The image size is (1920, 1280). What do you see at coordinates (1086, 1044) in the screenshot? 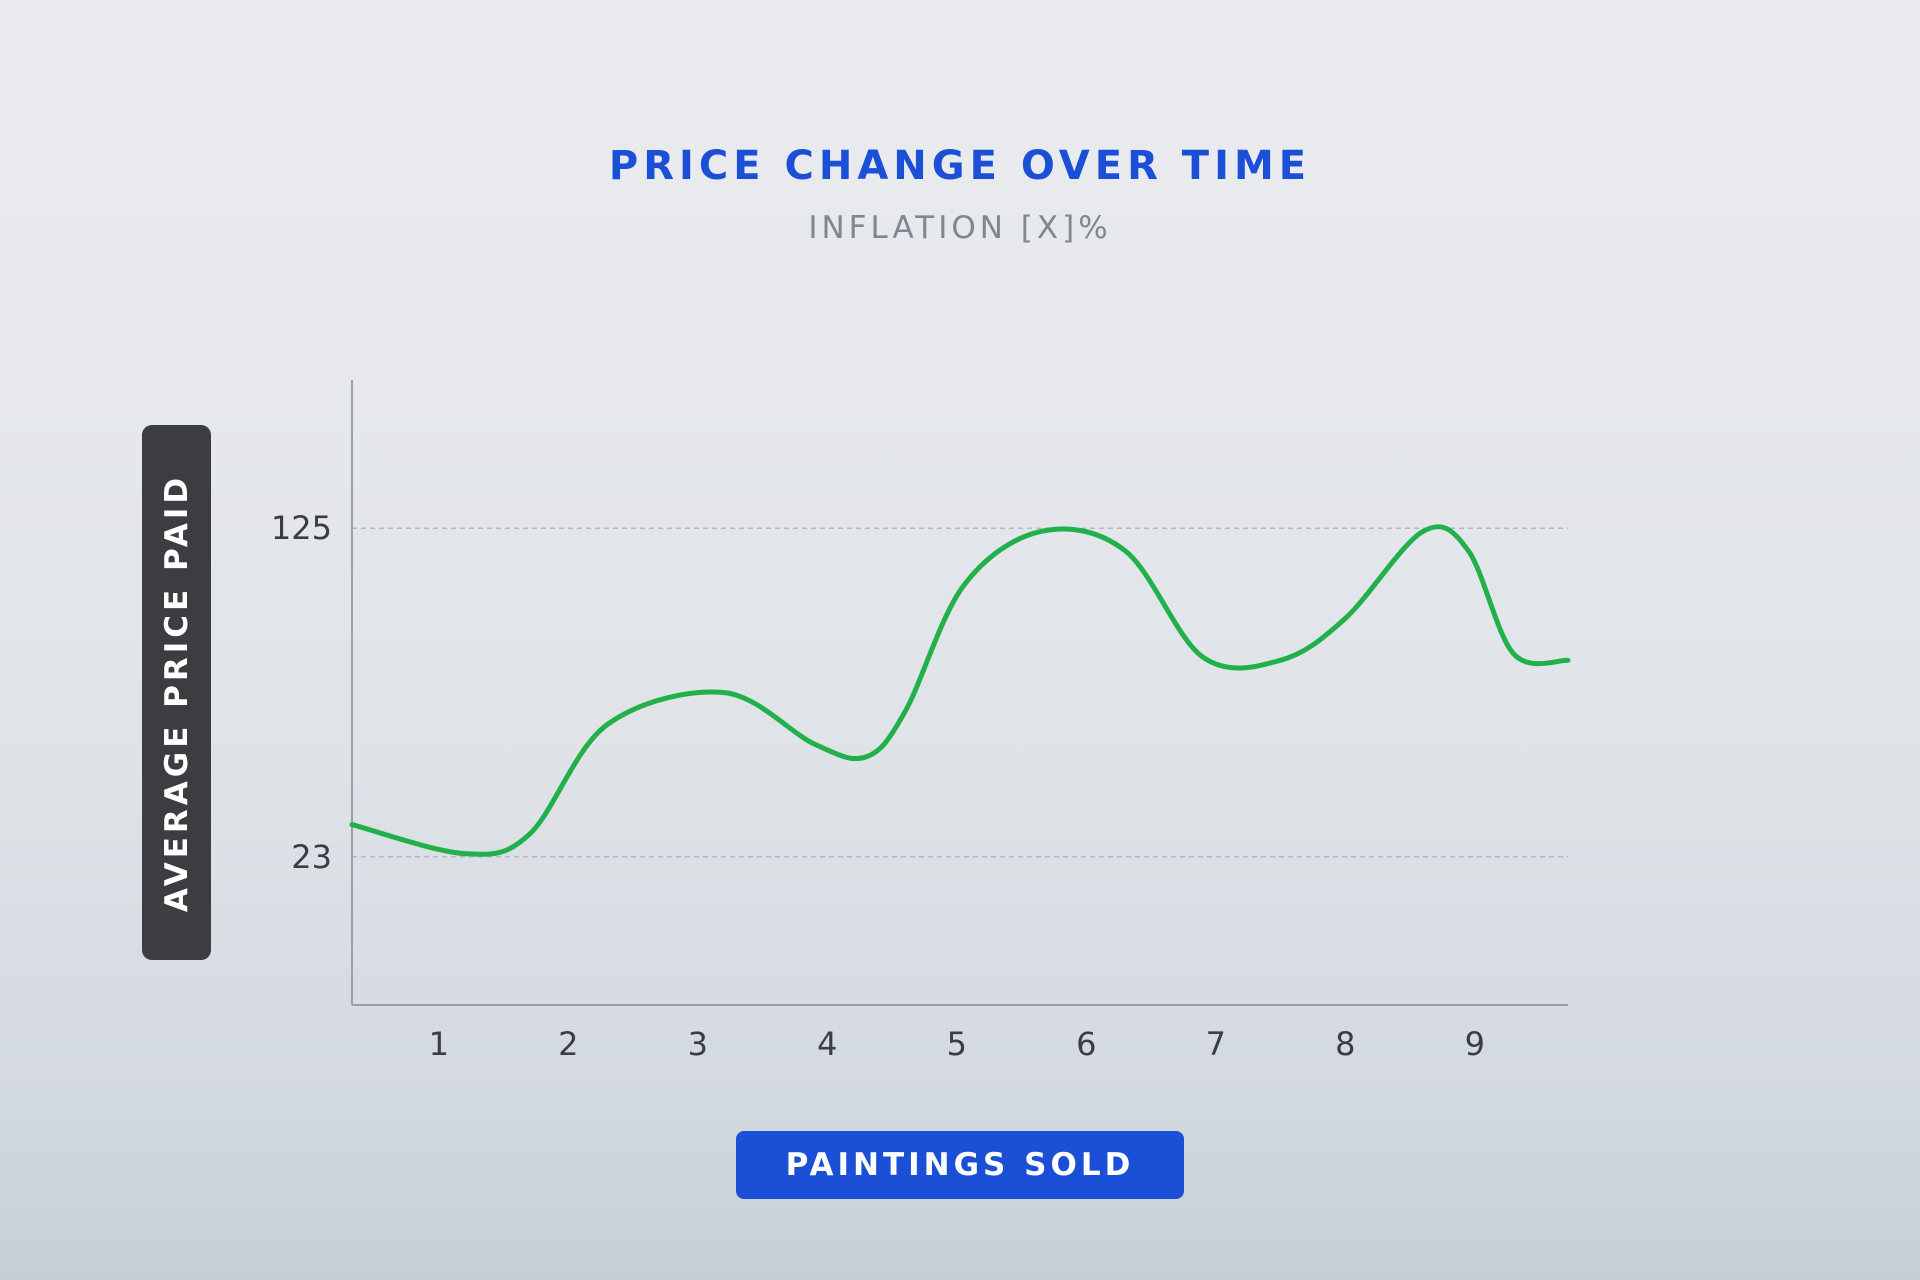
I see `x-tick-label: 6` at bounding box center [1086, 1044].